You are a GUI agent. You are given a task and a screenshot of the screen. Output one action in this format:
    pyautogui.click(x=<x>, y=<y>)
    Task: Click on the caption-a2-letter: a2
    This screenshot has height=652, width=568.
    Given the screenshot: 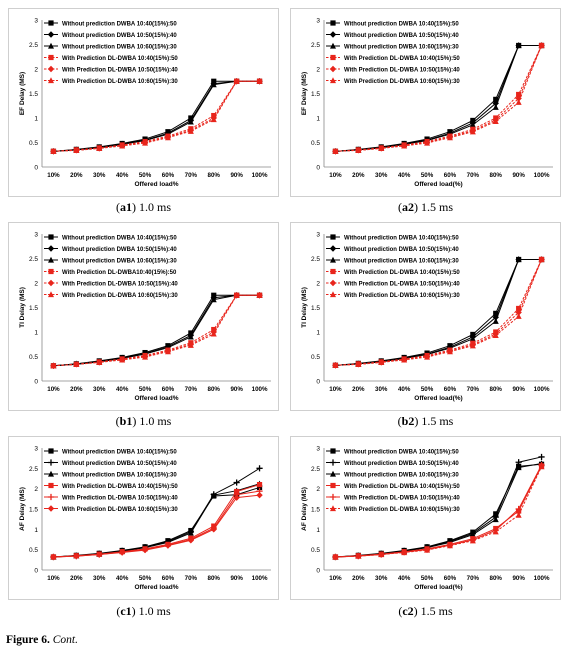 What is the action you would take?
    pyautogui.click(x=407, y=207)
    